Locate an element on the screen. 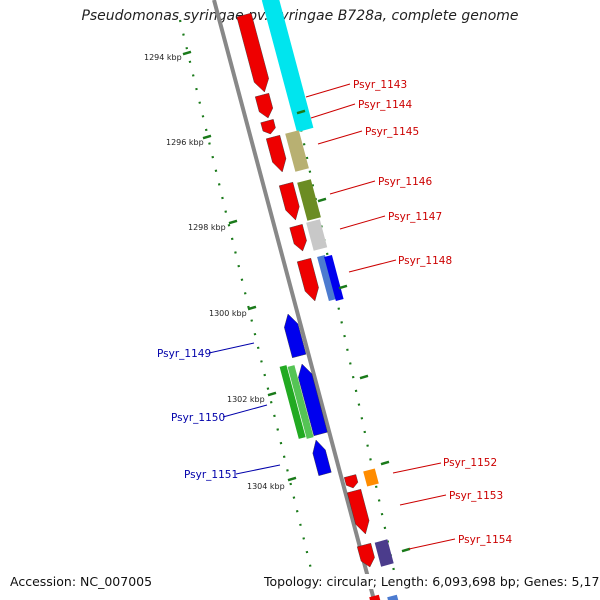  gene-label-Psyr_1150: Psyr_1150 is located at coordinates (198, 418).